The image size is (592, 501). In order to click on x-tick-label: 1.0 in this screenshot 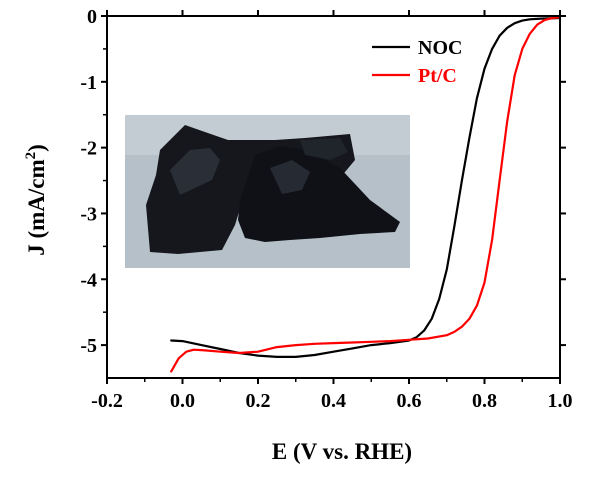, I will do `click(560, 401)`.